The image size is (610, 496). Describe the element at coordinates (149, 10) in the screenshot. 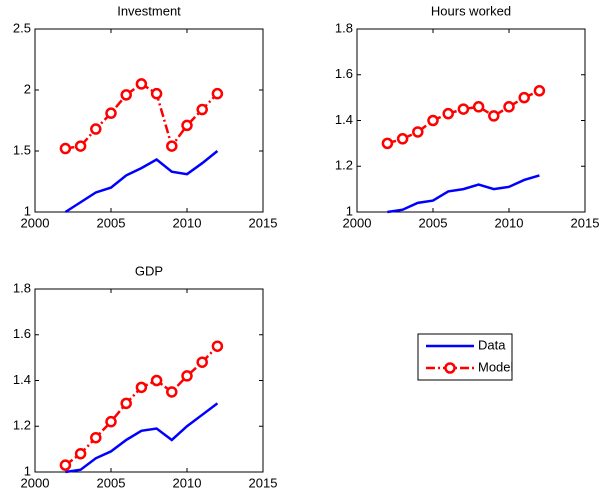

I see `chart-title: Investment` at that location.